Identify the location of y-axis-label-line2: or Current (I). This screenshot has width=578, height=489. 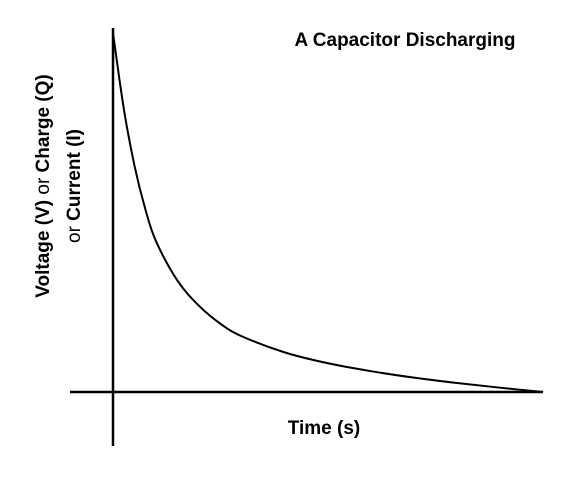
(74, 186).